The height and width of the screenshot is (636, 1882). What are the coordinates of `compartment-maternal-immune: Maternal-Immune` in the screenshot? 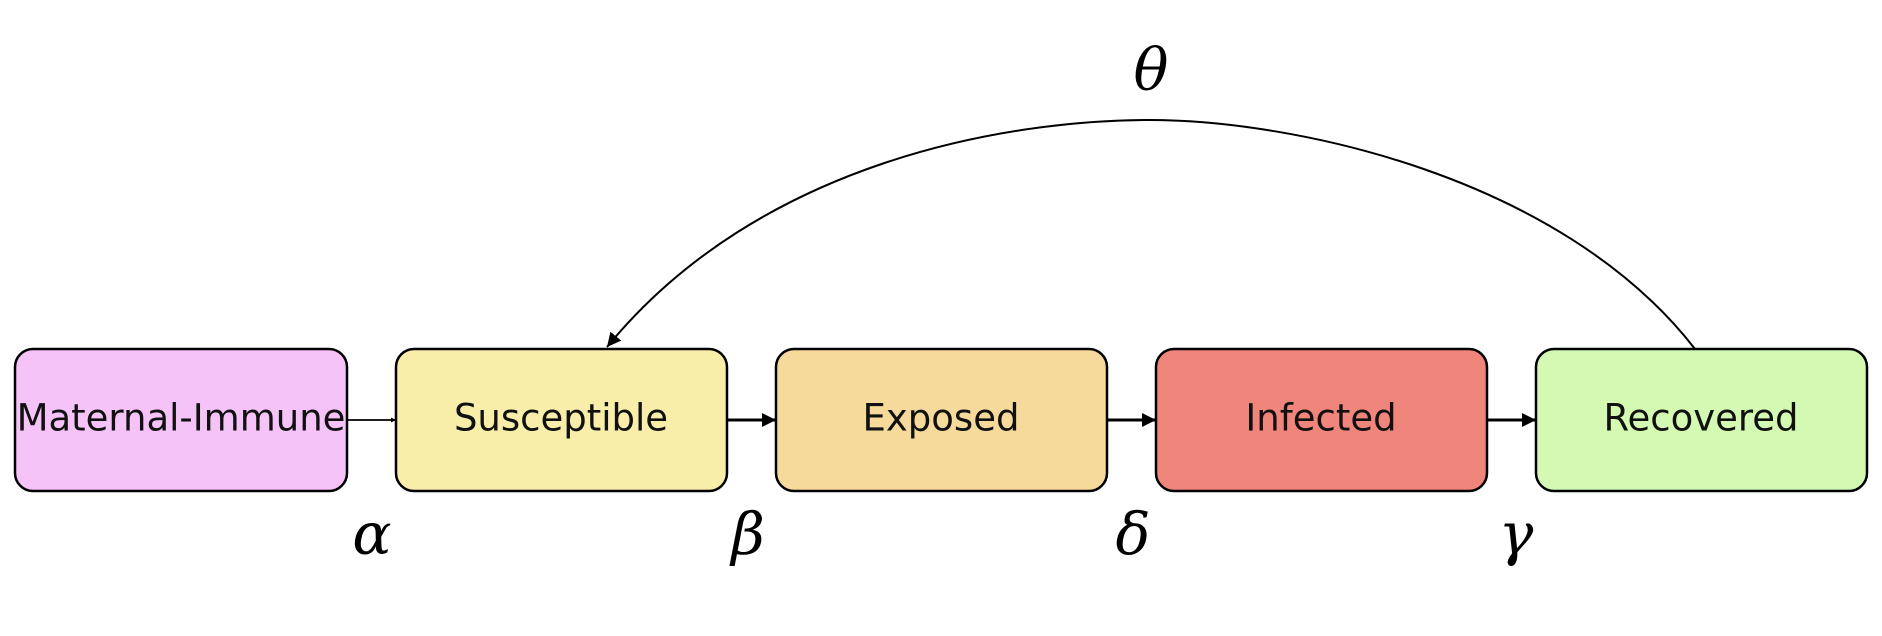 It's located at (181, 420).